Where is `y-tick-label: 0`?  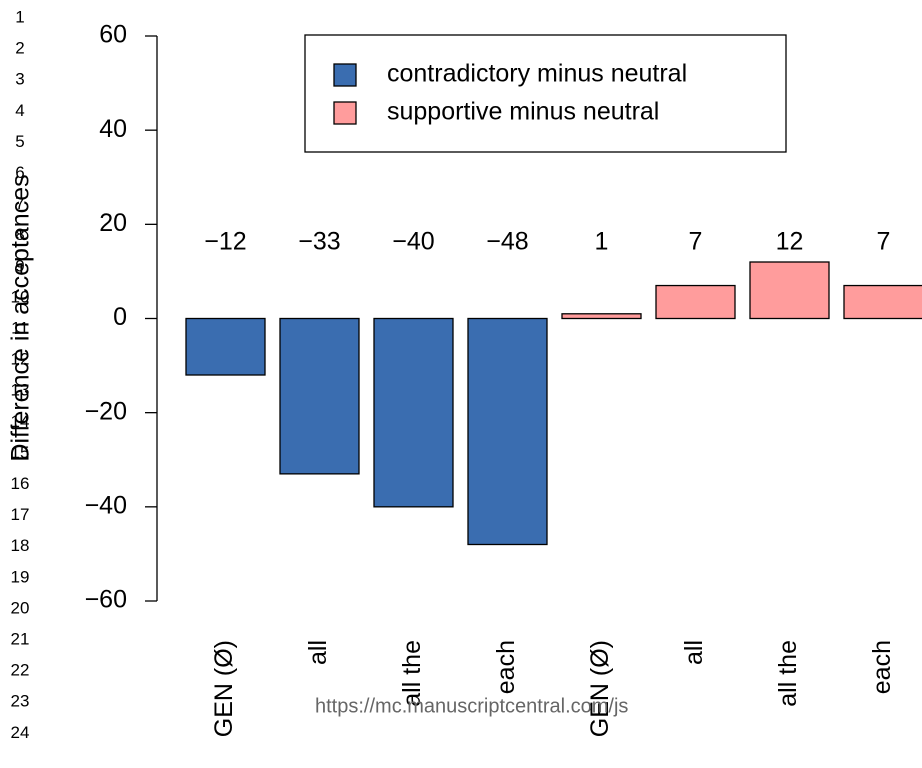 y-tick-label: 0 is located at coordinates (120, 317).